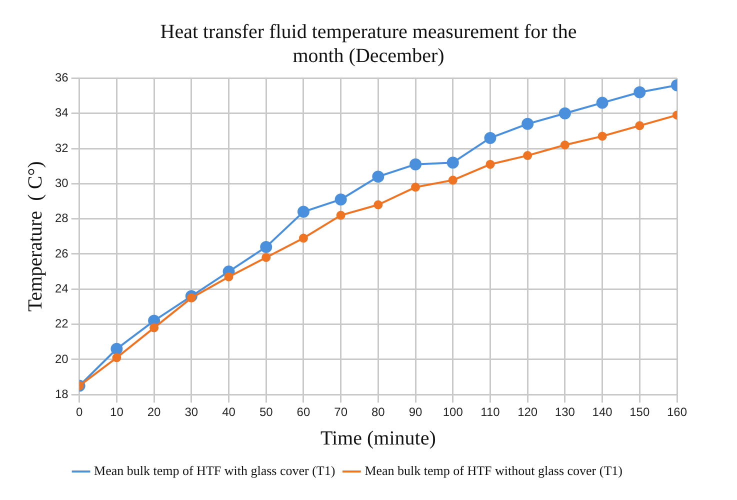 This screenshot has width=737, height=500. Describe the element at coordinates (640, 412) in the screenshot. I see `x-tick-label: 150` at that location.